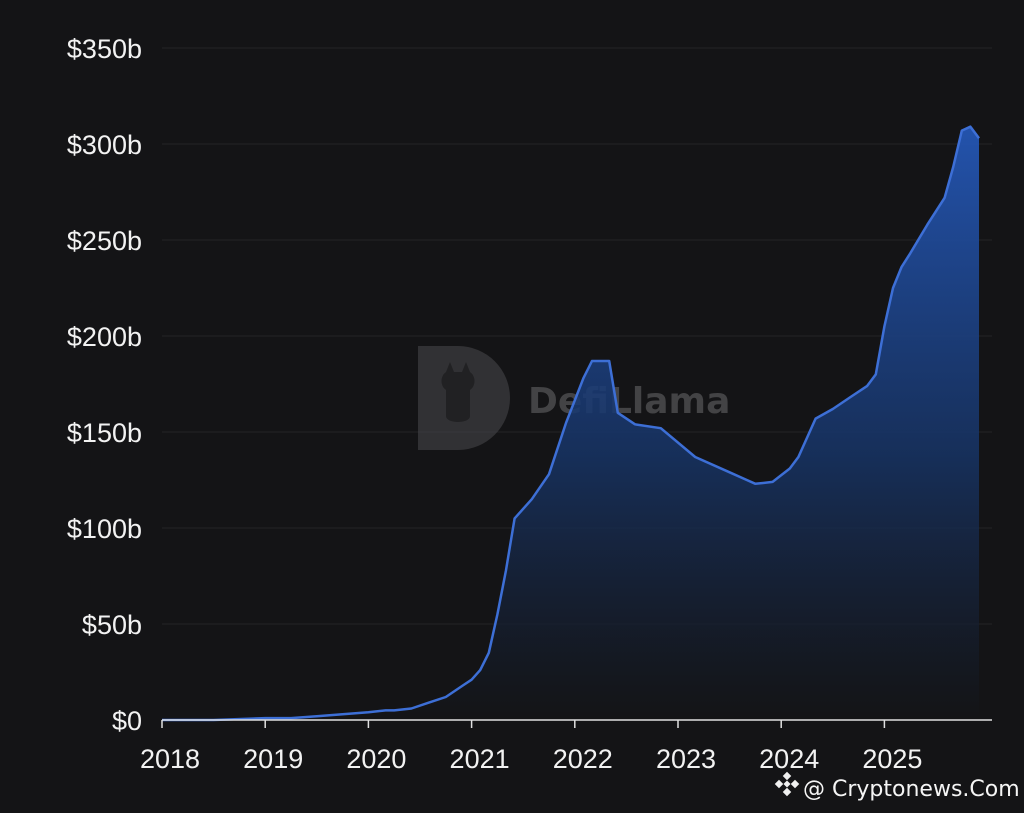  I want to click on y-tick-label: $350b, so click(104, 49).